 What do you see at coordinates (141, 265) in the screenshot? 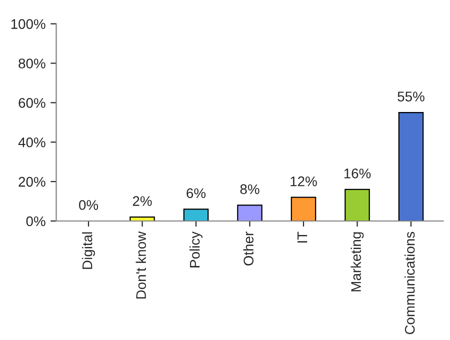
I see `x-tick-label: Don't know` at bounding box center [141, 265].